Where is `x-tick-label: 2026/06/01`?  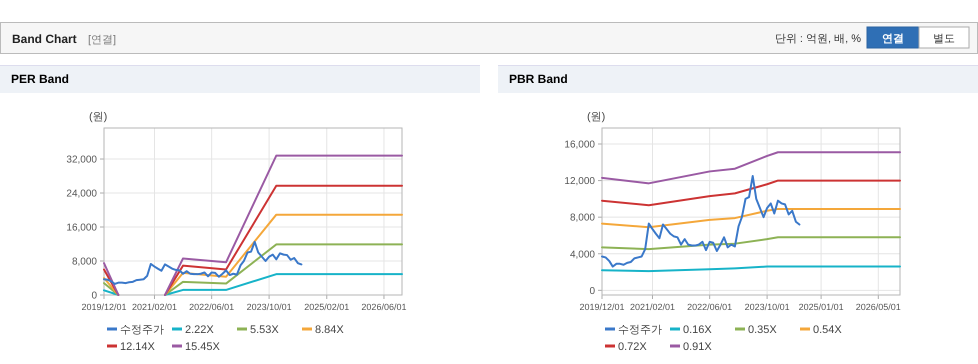 x-tick-label: 2026/06/01 is located at coordinates (383, 307).